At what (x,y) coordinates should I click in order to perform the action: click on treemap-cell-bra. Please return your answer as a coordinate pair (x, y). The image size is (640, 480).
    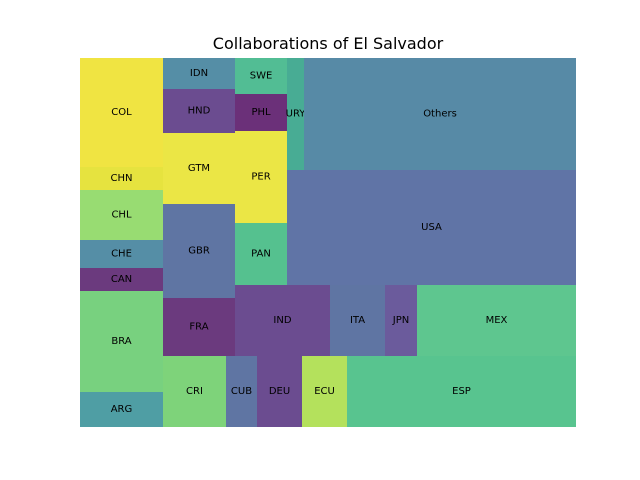
    Looking at the image, I should click on (121, 341).